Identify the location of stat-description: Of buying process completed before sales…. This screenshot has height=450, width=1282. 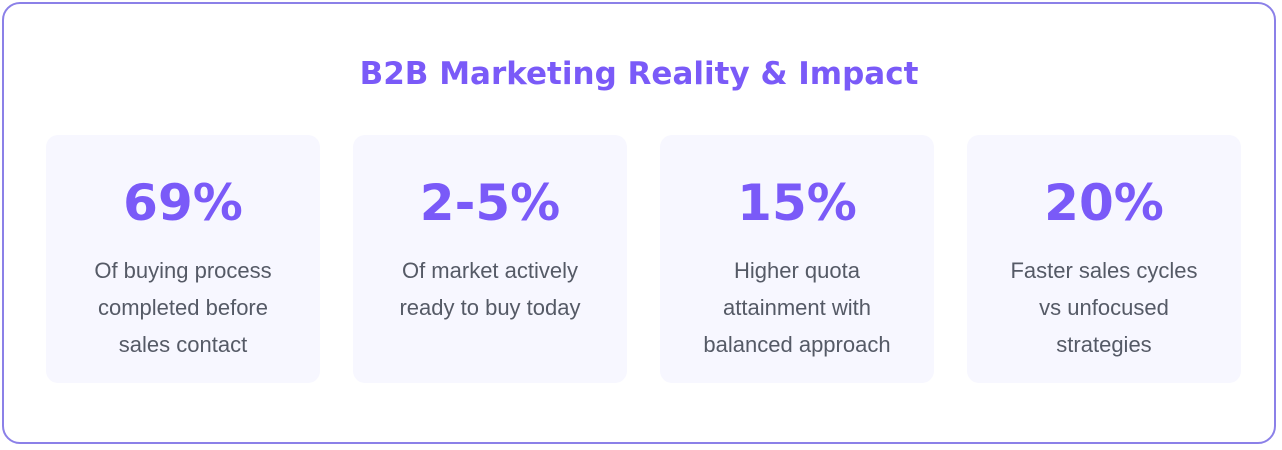
(183, 307).